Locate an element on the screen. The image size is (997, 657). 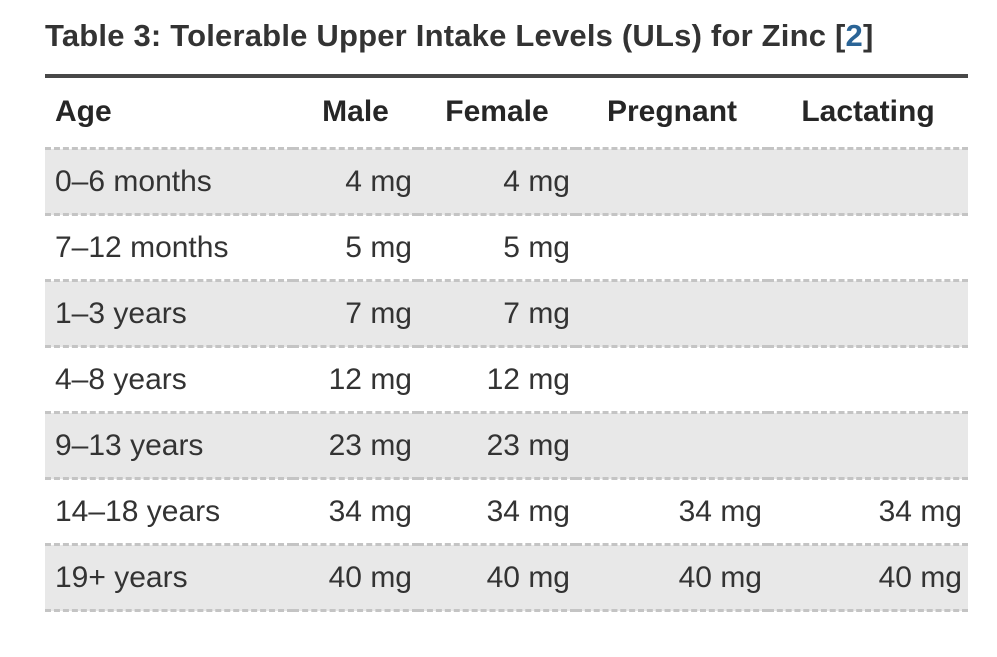
column-header-lactating: Lactating is located at coordinates (868, 111).